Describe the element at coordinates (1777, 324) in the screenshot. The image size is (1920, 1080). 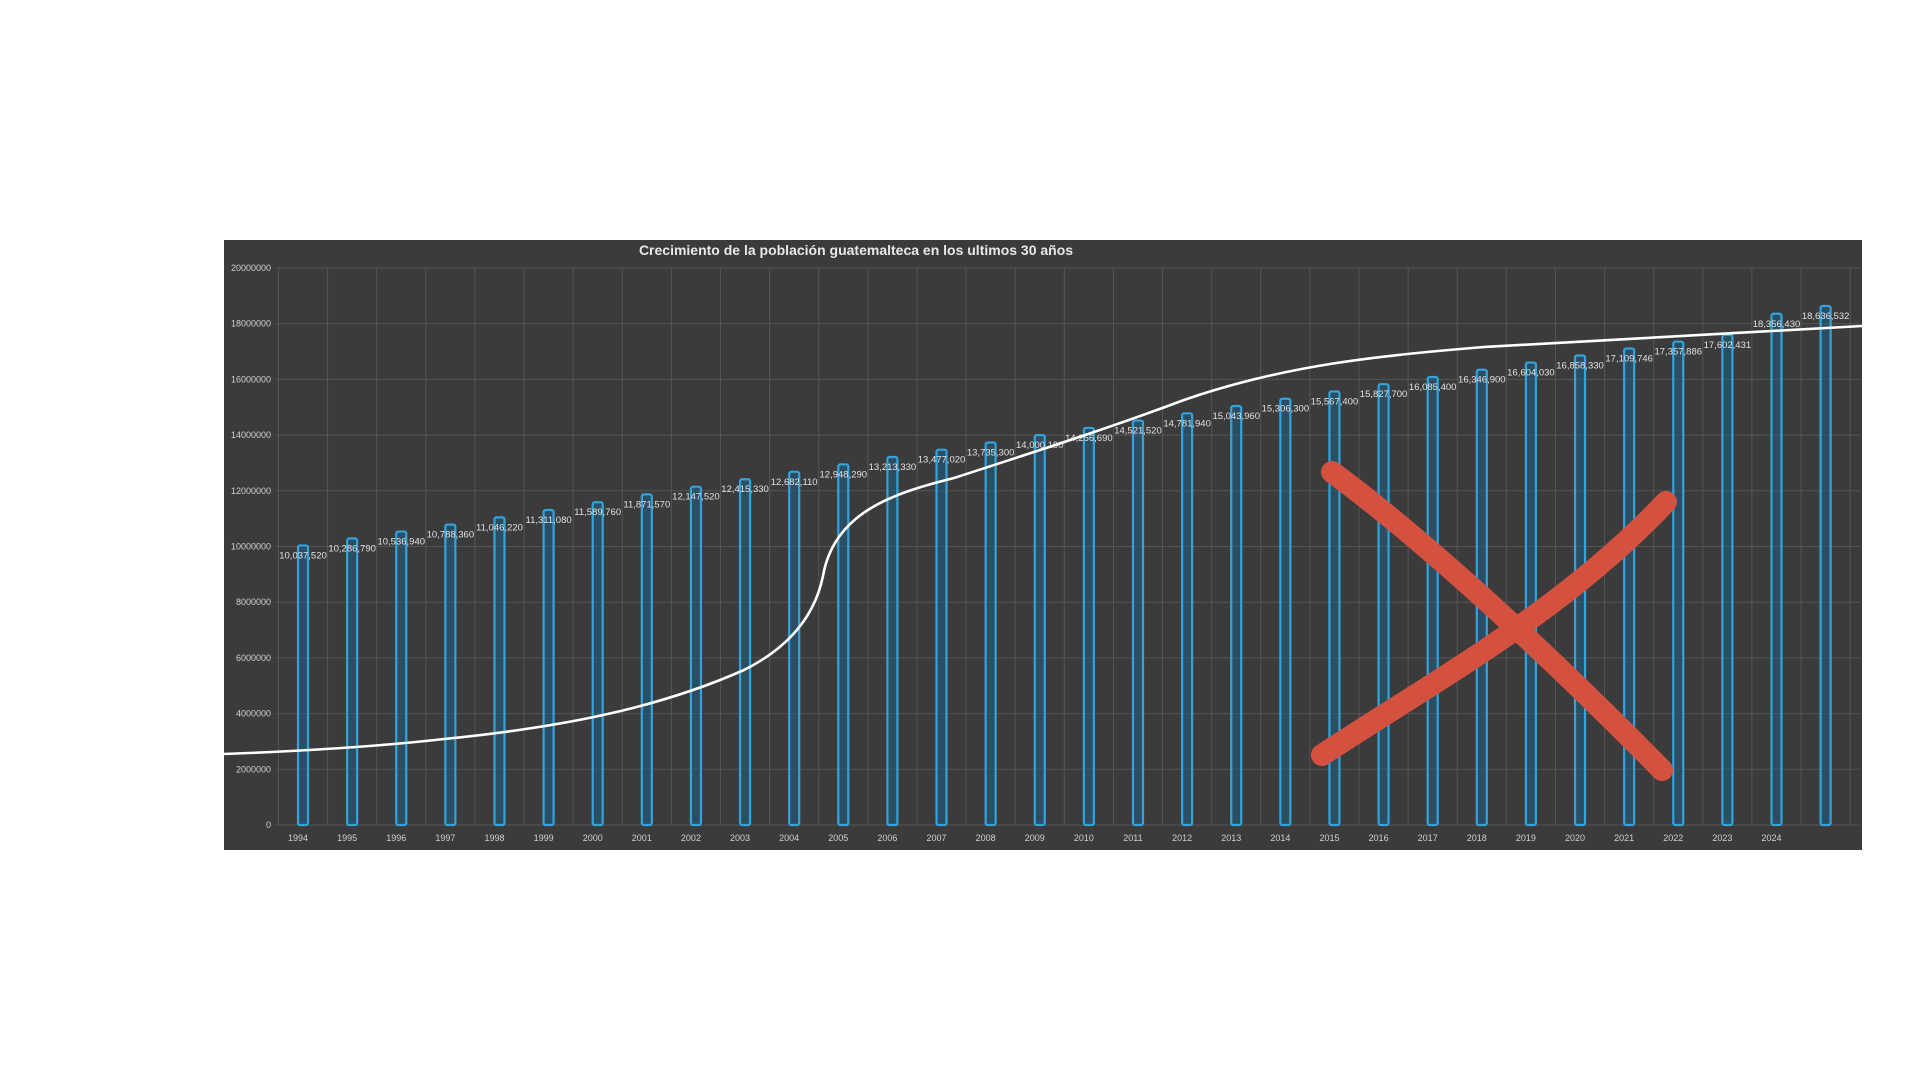
I see `data-label: 18,356,430` at that location.